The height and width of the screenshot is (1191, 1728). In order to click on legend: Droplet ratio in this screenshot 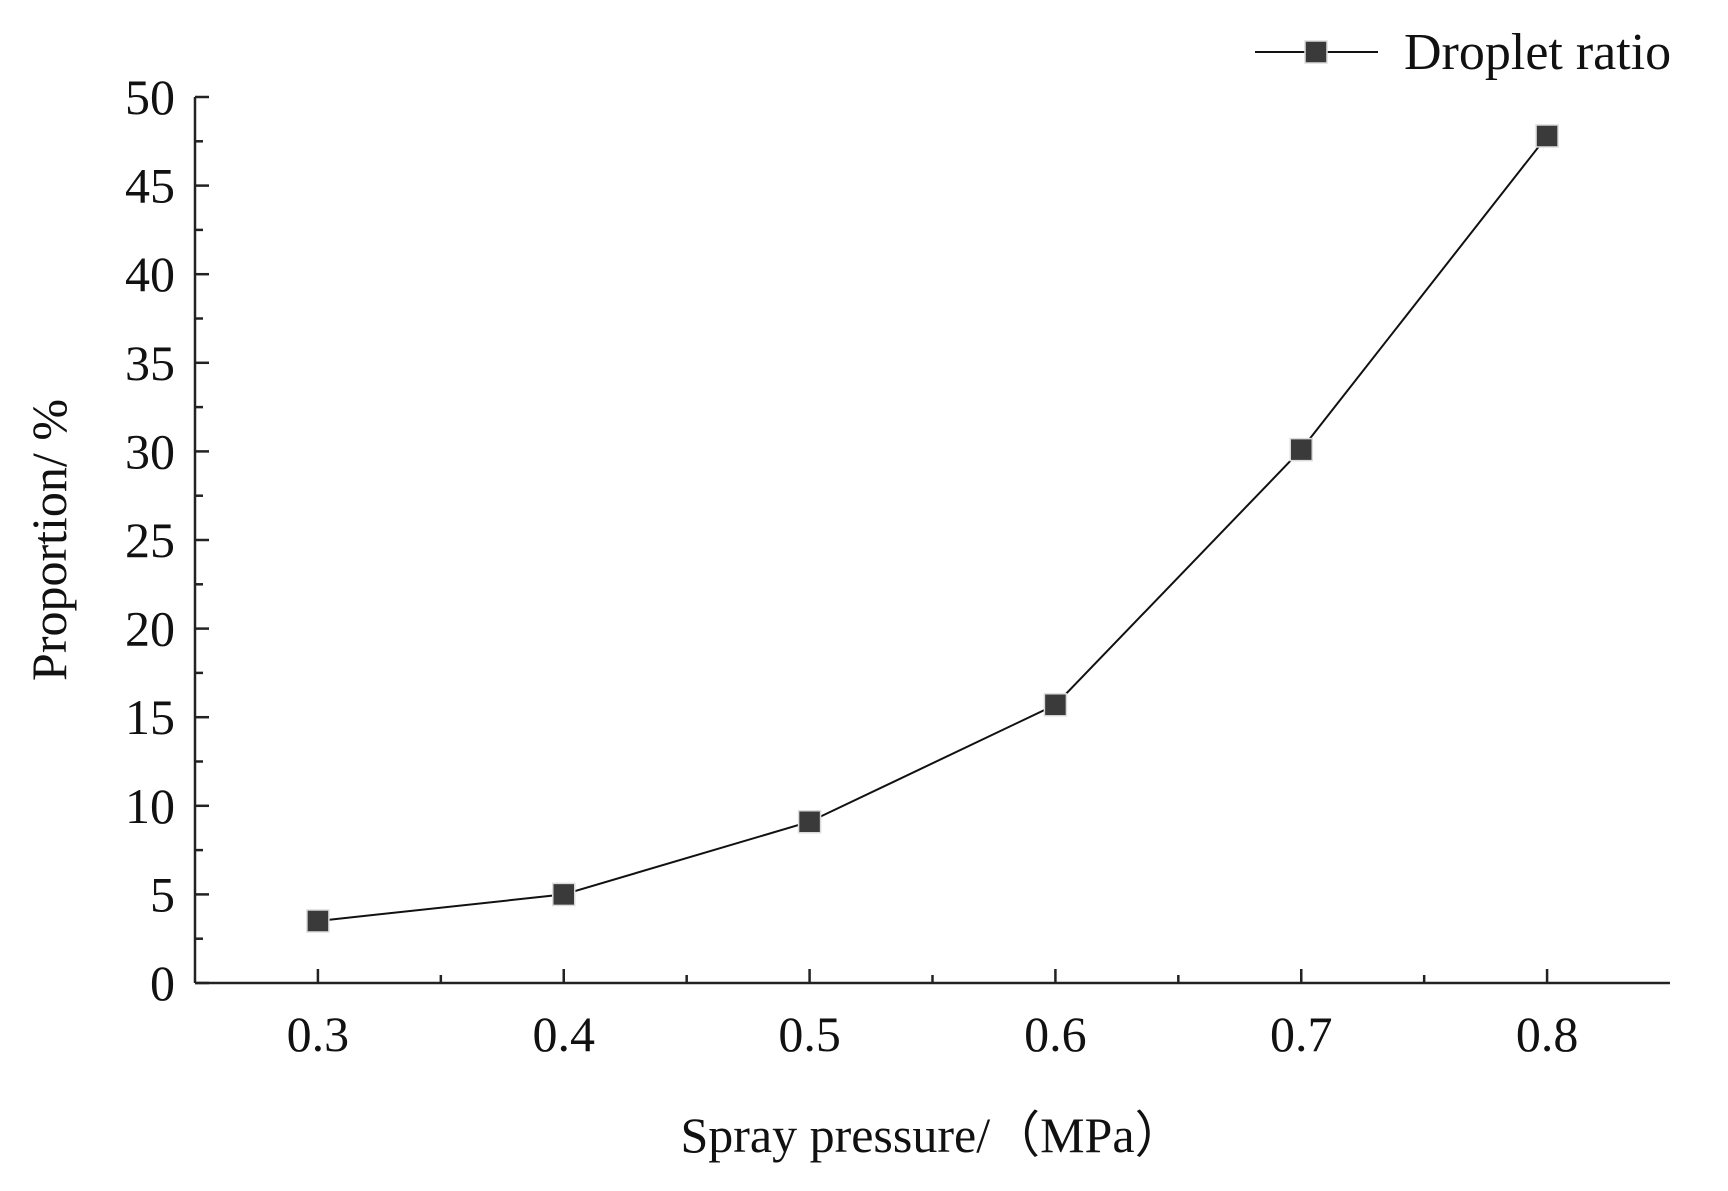, I will do `click(1463, 52)`.